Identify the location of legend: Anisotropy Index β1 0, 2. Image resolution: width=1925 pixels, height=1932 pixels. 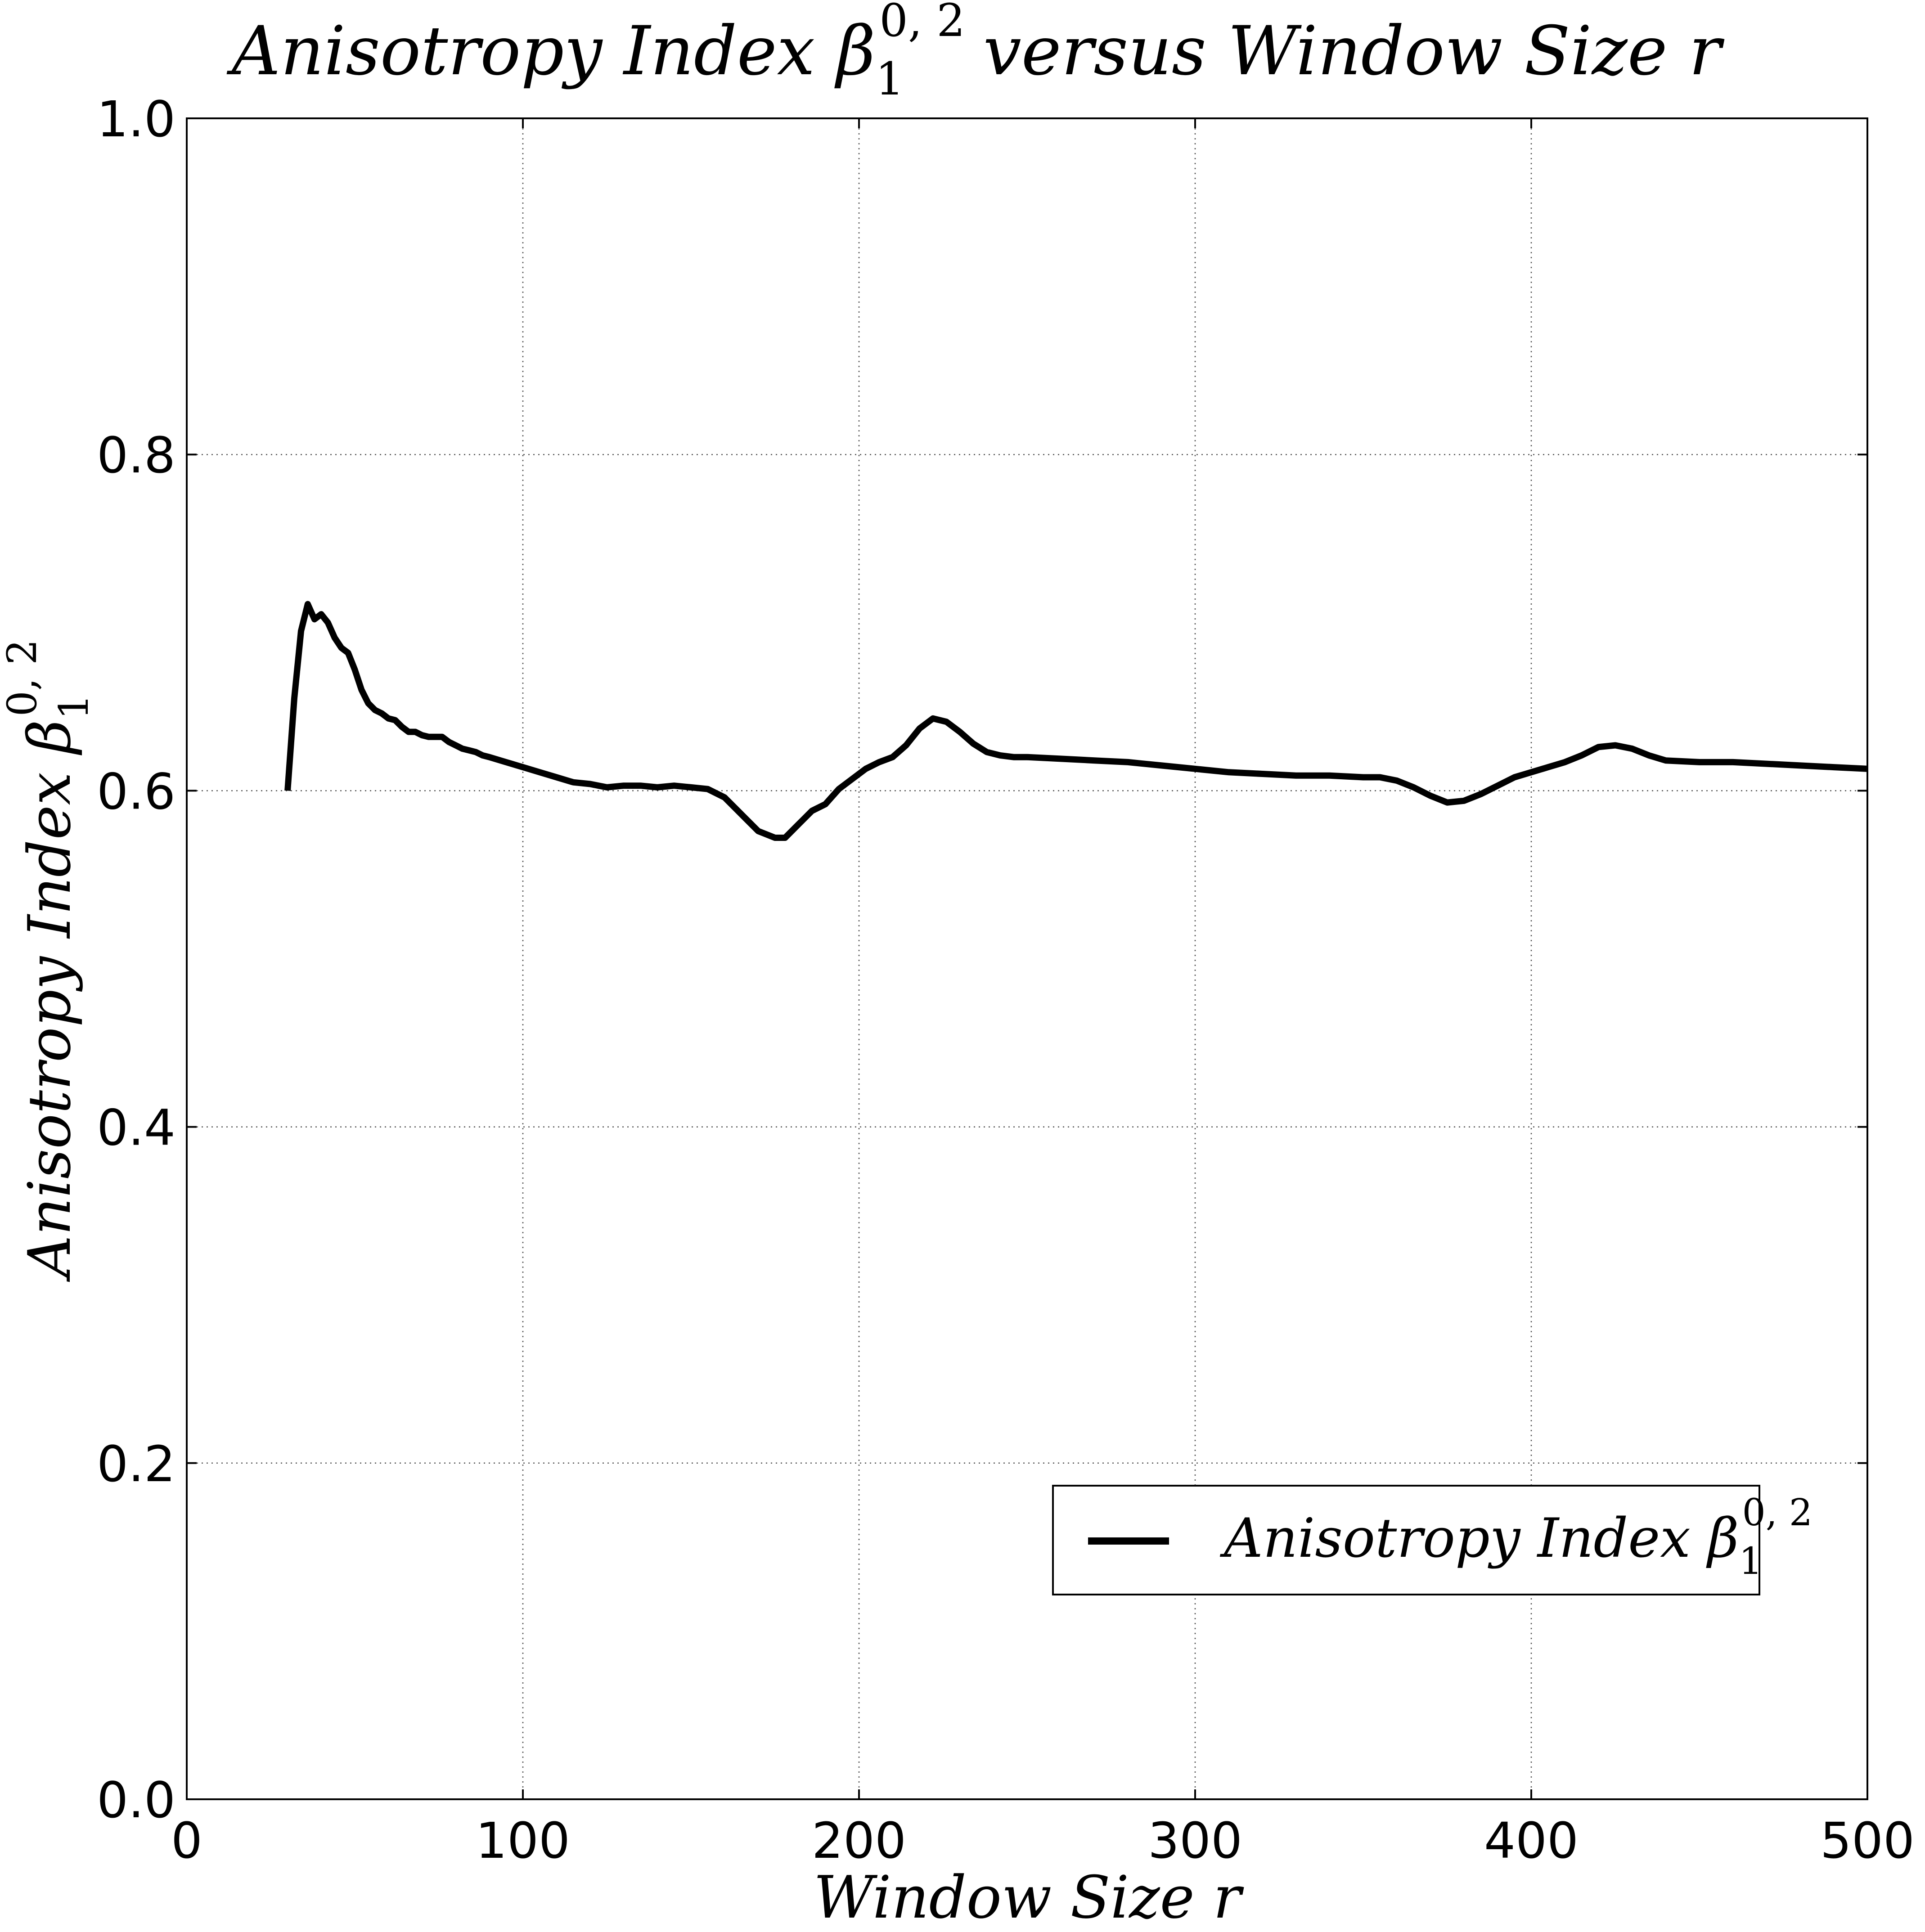
(1433, 1540).